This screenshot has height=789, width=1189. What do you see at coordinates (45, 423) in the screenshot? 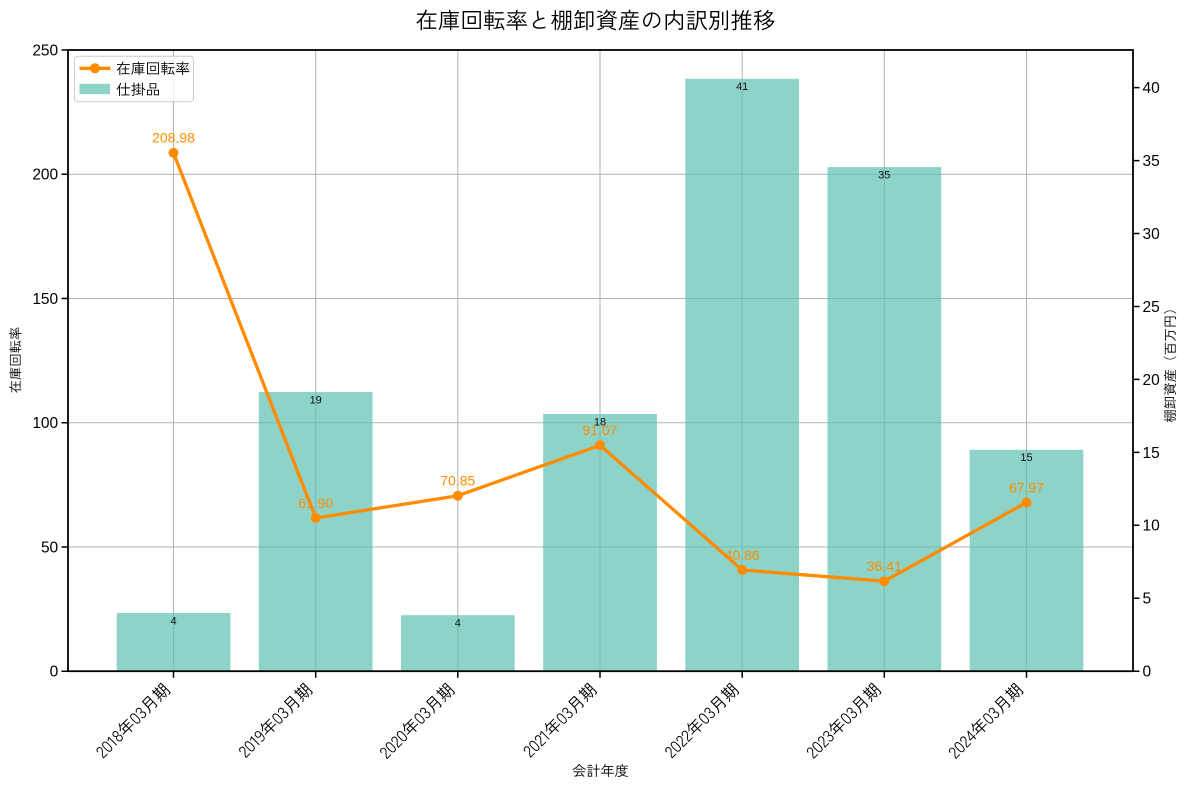
I see `svg-text: 100` at bounding box center [45, 423].